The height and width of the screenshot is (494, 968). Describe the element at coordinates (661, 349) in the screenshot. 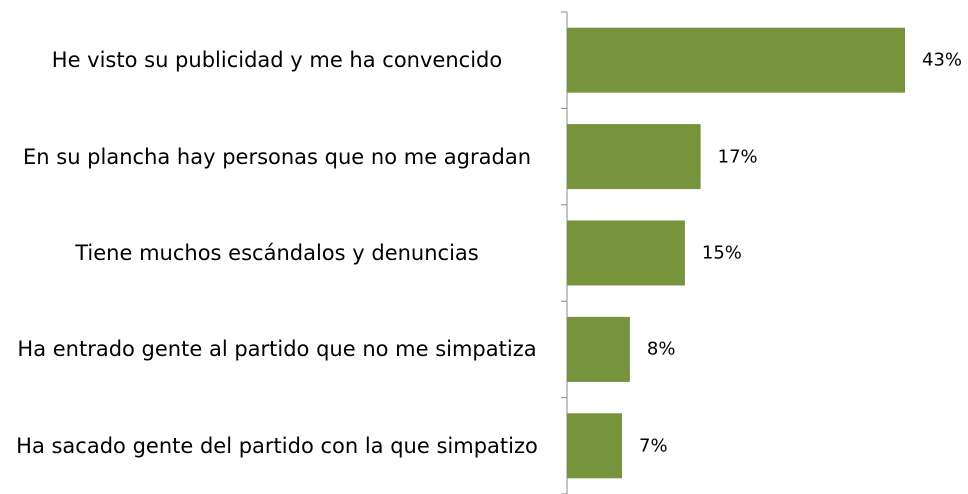

I see `value-label: 8%` at that location.